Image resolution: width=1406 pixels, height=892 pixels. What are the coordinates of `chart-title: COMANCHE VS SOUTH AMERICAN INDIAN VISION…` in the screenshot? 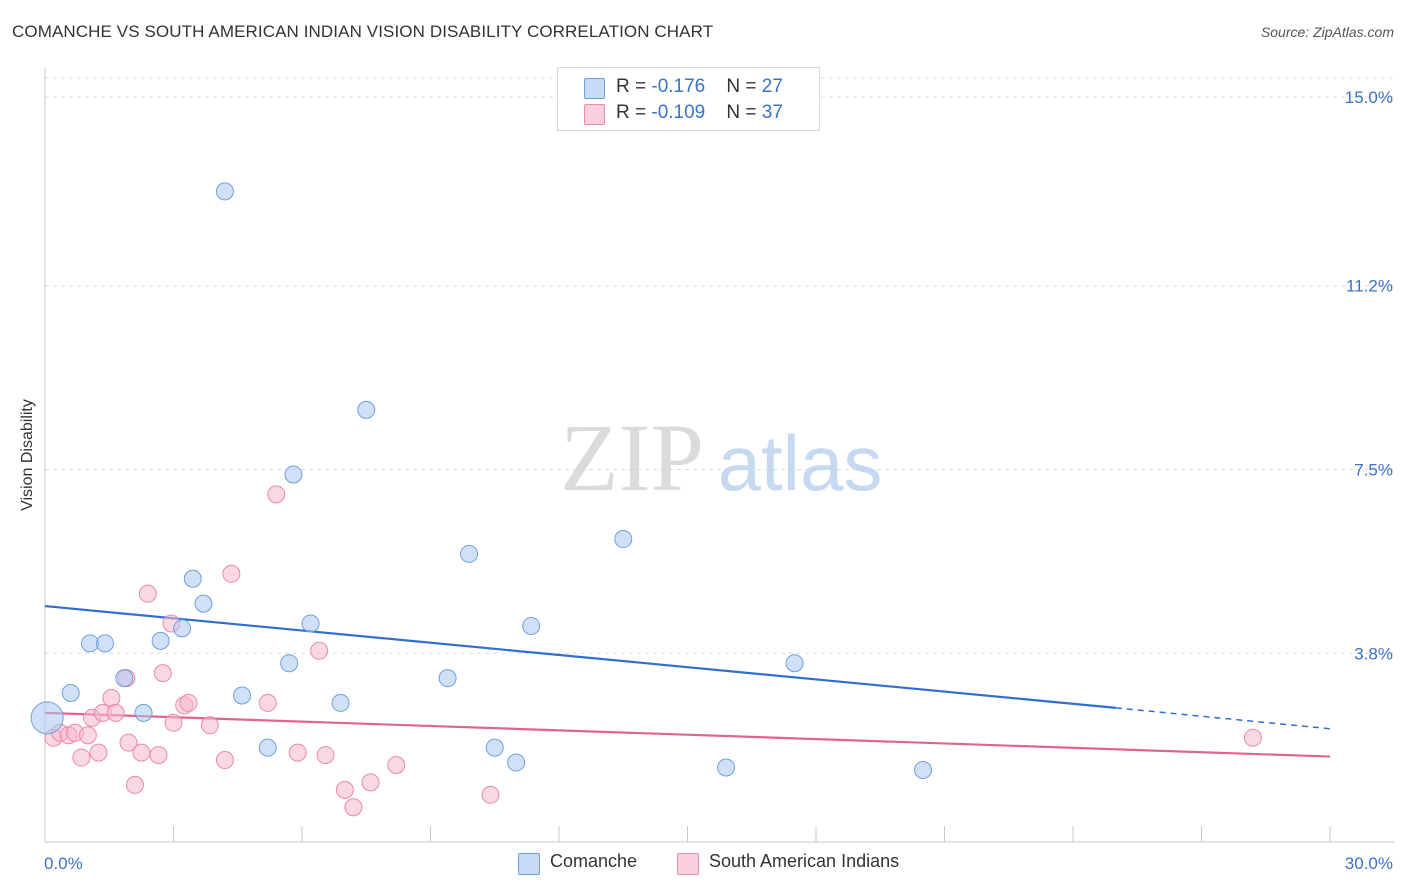 It's located at (363, 31).